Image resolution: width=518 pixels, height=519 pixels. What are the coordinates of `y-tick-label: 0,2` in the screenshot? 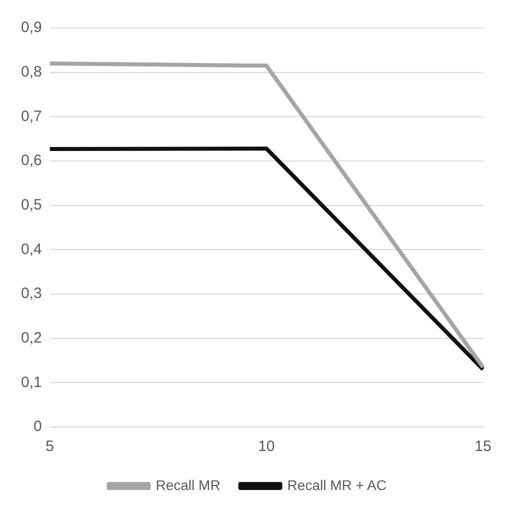 It's located at (31, 337).